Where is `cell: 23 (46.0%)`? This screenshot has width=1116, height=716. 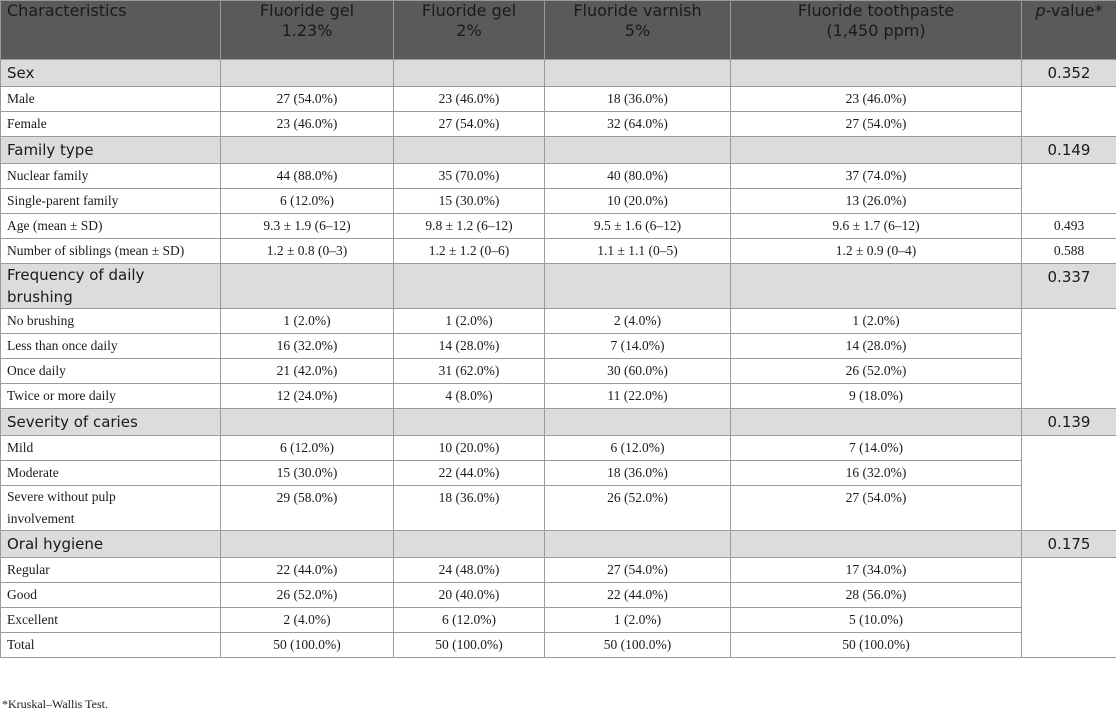 cell: 23 (46.0%) is located at coordinates (876, 99).